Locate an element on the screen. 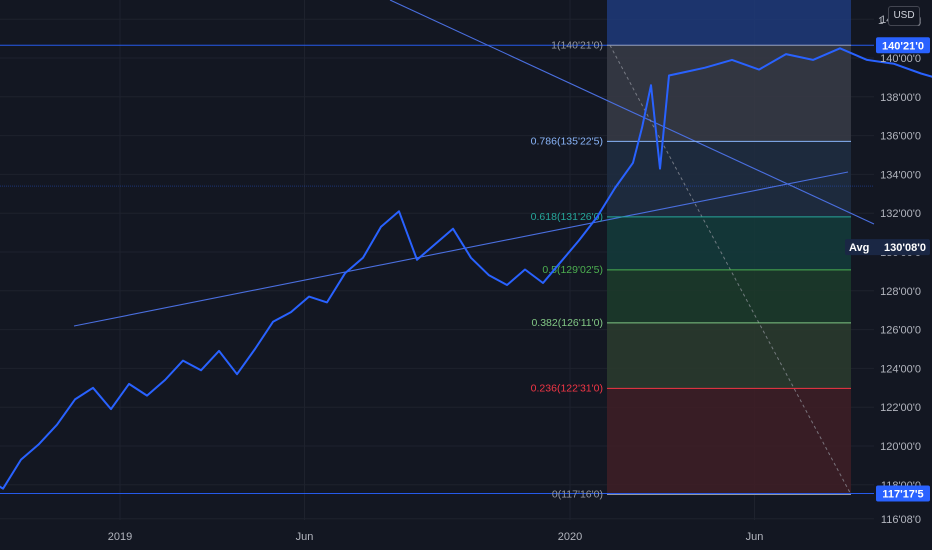 Image resolution: width=932 pixels, height=550 pixels. x-axis: 2019Jun2020Jun2021Jun2022 is located at coordinates (520, 537).